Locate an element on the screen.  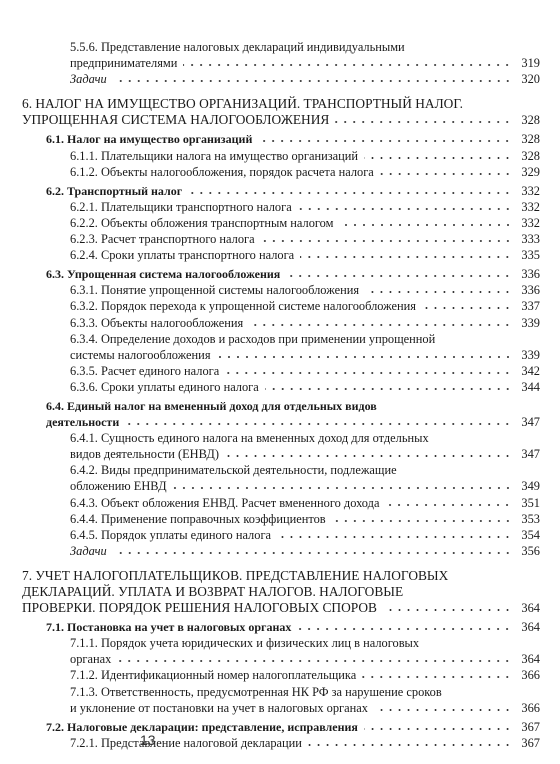
entry-title: системы налогообложения is located at coordinates (140, 354).